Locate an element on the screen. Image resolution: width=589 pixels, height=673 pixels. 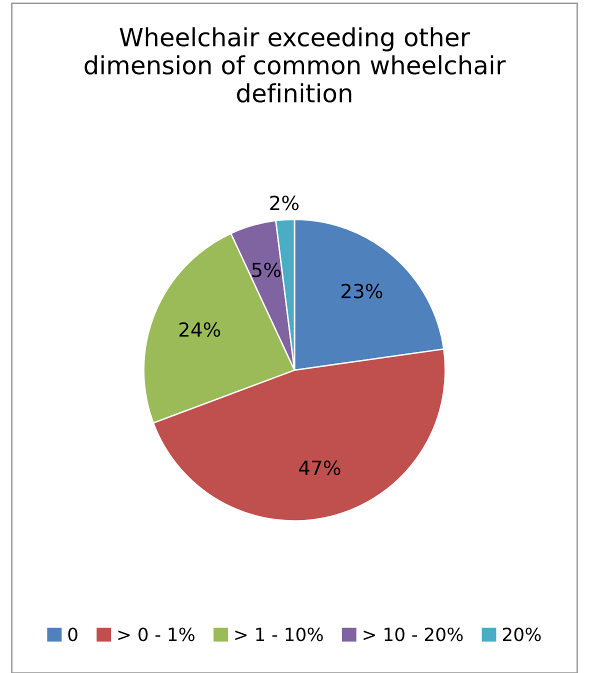
data-label: 2% is located at coordinates (284, 203).